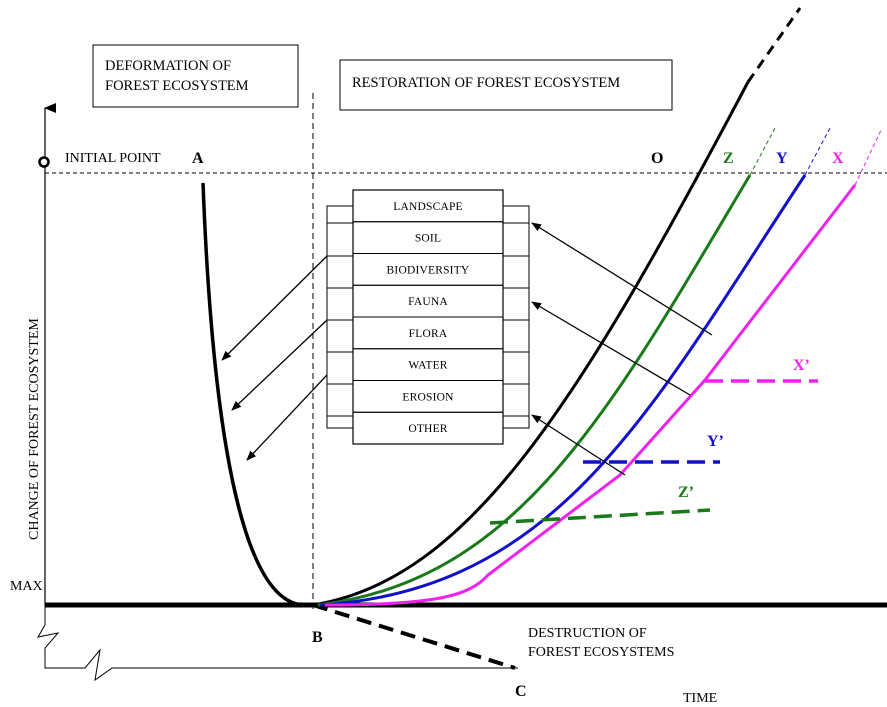 Image resolution: width=887 pixels, height=707 pixels. What do you see at coordinates (427, 366) in the screenshot?
I see `factor-label-water: WATER` at bounding box center [427, 366].